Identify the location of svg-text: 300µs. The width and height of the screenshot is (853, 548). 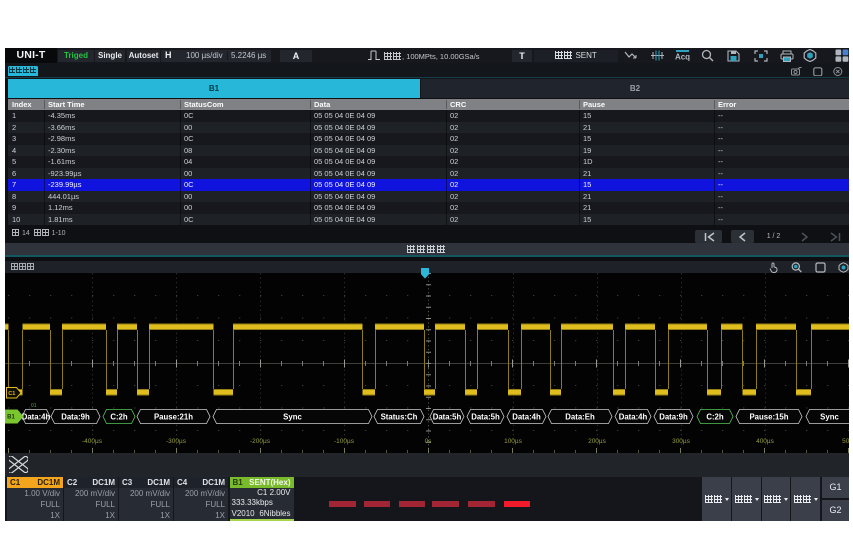
(681, 441).